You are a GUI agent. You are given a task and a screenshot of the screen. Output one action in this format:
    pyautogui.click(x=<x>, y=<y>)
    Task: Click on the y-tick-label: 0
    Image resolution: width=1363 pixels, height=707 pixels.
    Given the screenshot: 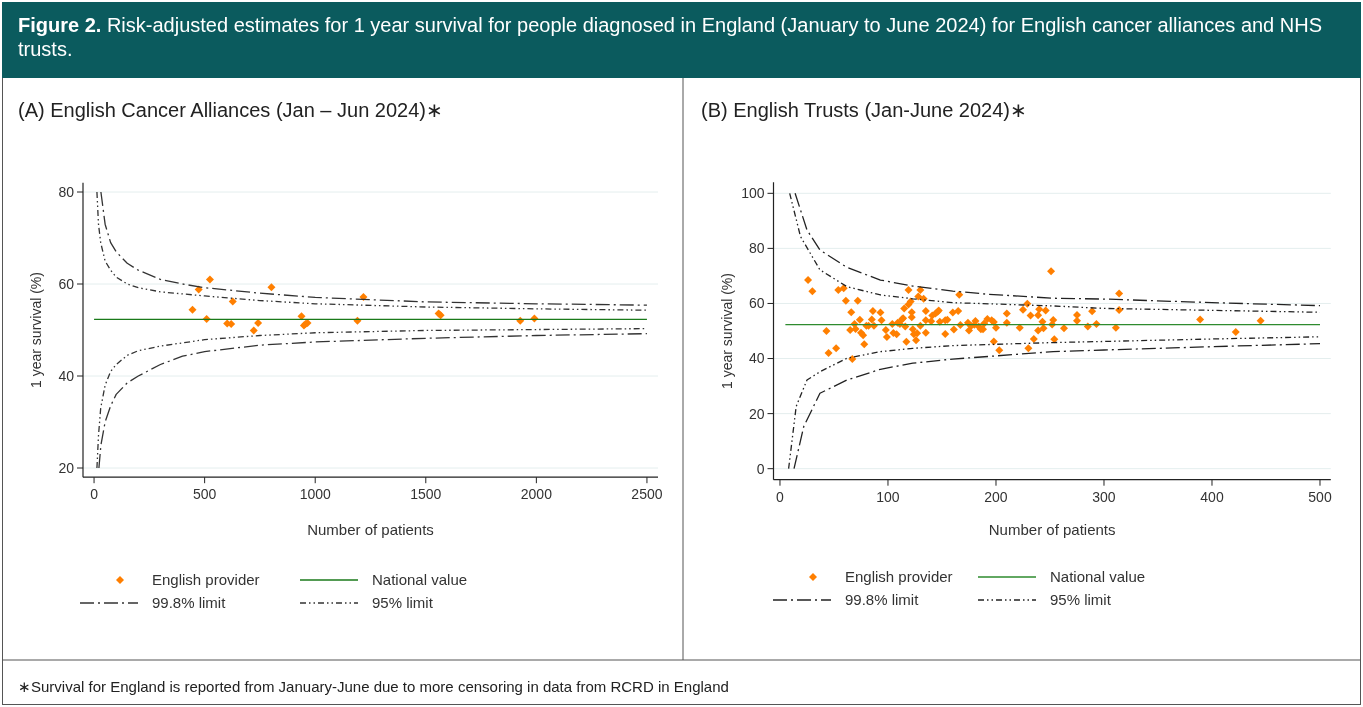 What is the action you would take?
    pyautogui.click(x=760, y=468)
    